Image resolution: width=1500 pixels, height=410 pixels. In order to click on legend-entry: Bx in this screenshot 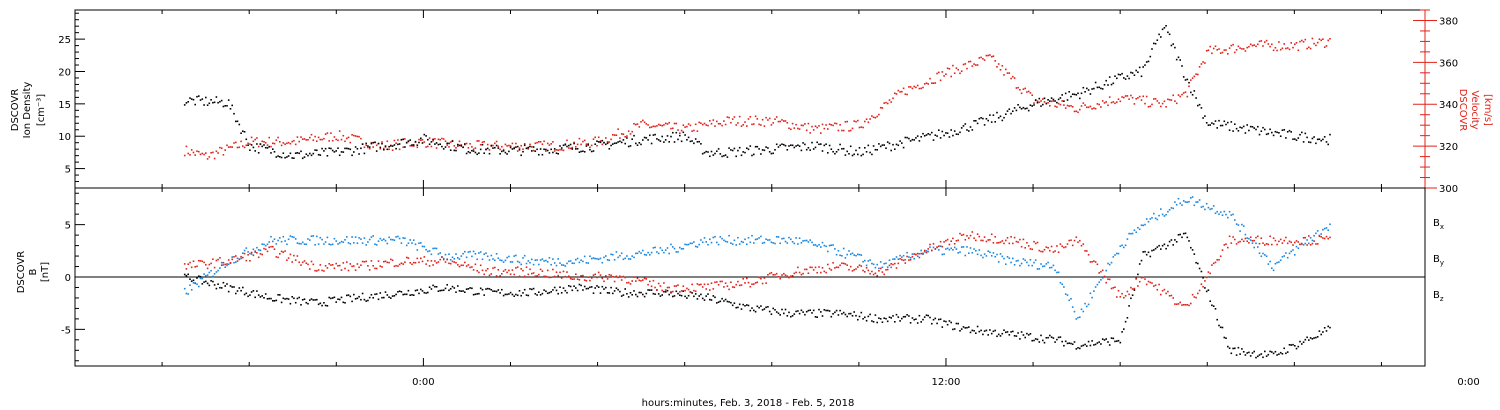, I will do `click(1438, 224)`.